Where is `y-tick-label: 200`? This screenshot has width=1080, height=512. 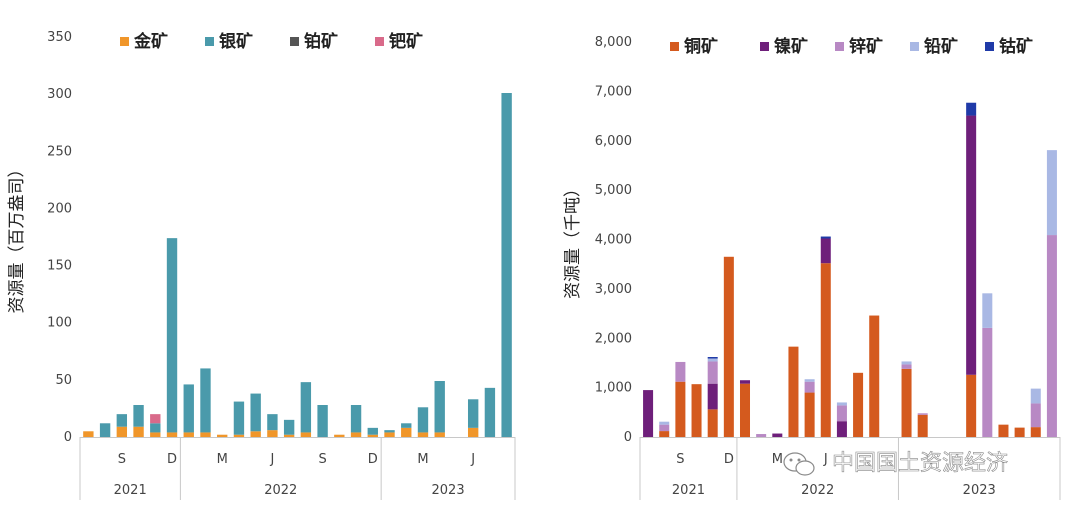
y-tick-label: 200 is located at coordinates (59, 208).